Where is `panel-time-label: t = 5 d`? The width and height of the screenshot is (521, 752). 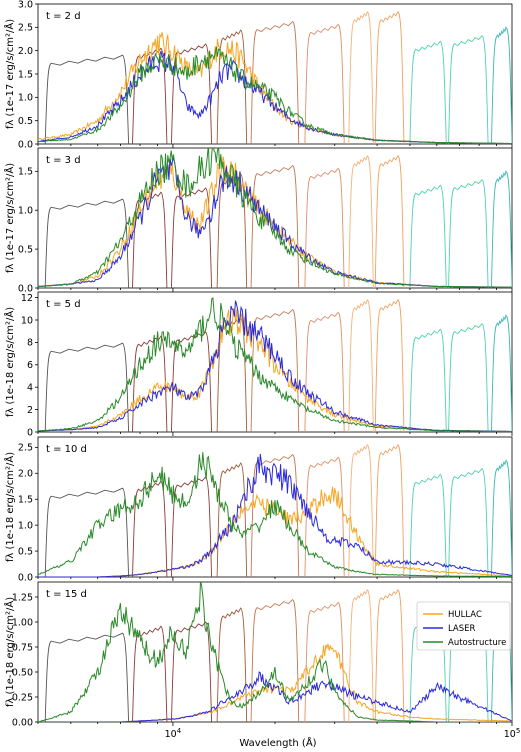 panel-time-label: t = 5 d is located at coordinates (63, 304).